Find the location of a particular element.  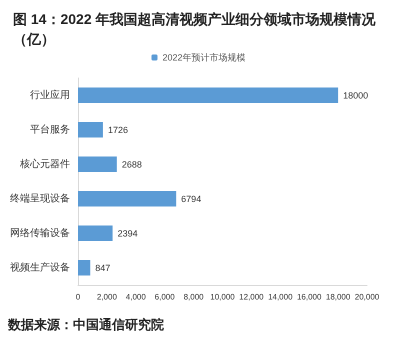

x-tick-label: 18,000 is located at coordinates (338, 297).